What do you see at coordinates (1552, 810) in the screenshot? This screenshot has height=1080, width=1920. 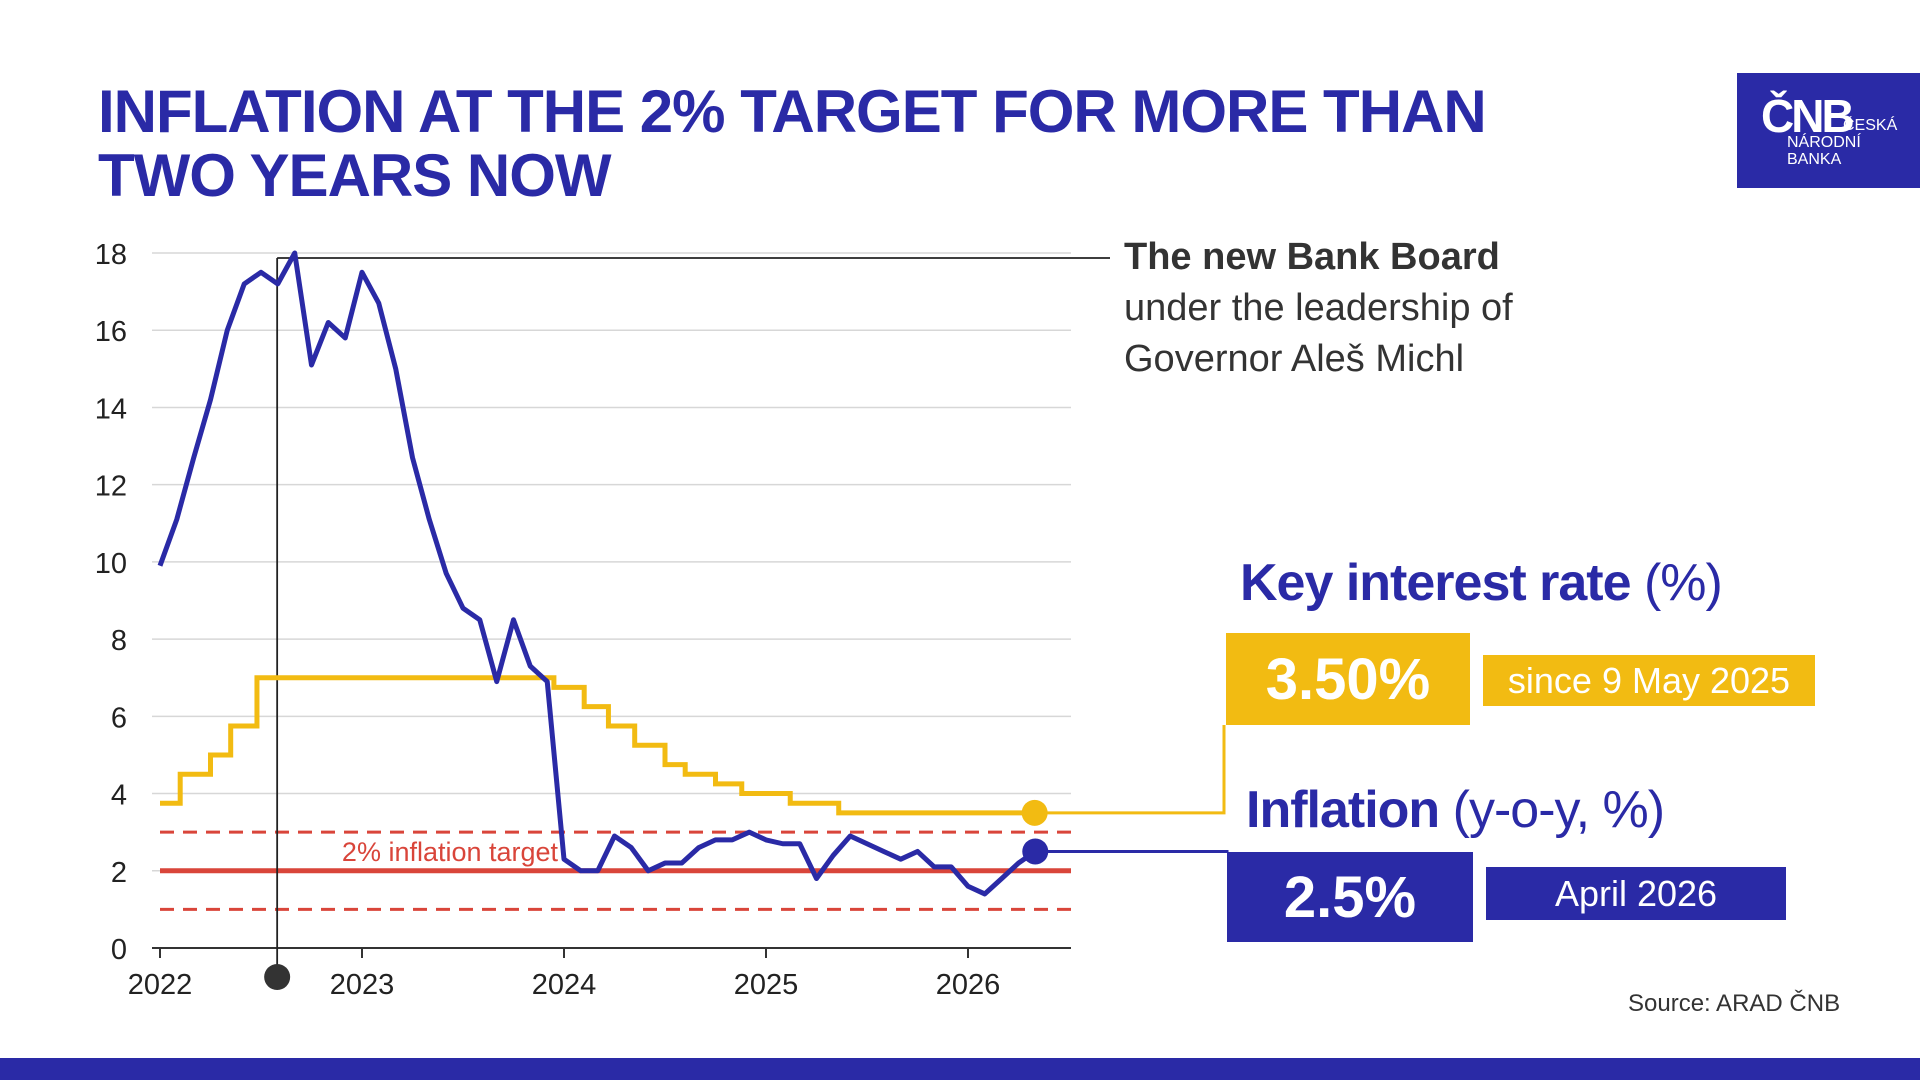 I see `inflation-heading-unit: (y-o-y, %)` at bounding box center [1552, 810].